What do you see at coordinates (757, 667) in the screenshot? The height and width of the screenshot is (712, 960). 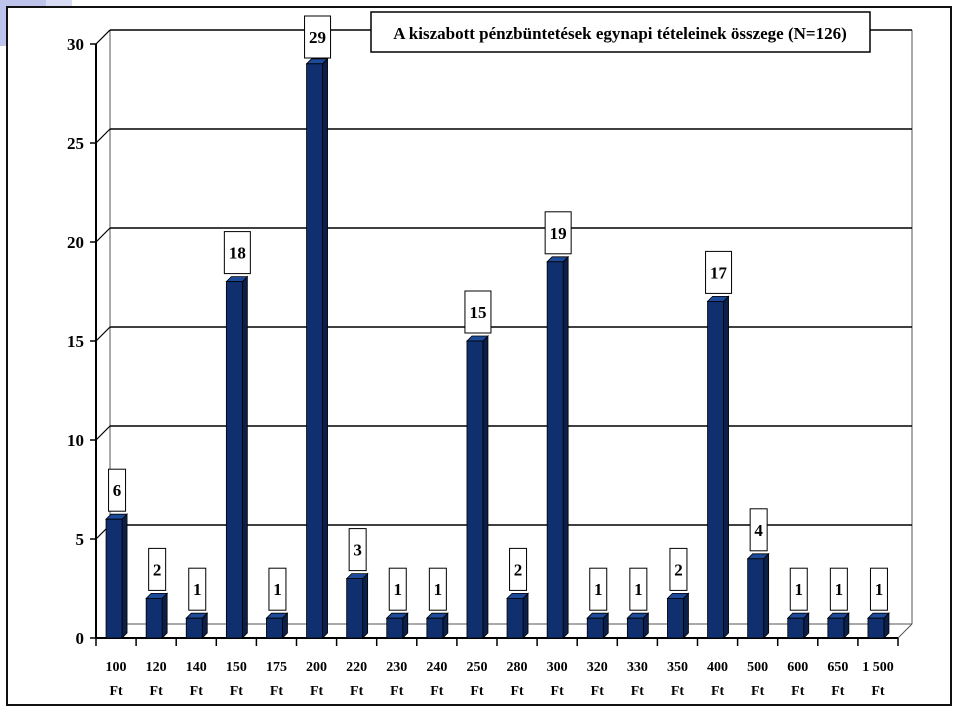 I see `x-tick-label: 500` at bounding box center [757, 667].